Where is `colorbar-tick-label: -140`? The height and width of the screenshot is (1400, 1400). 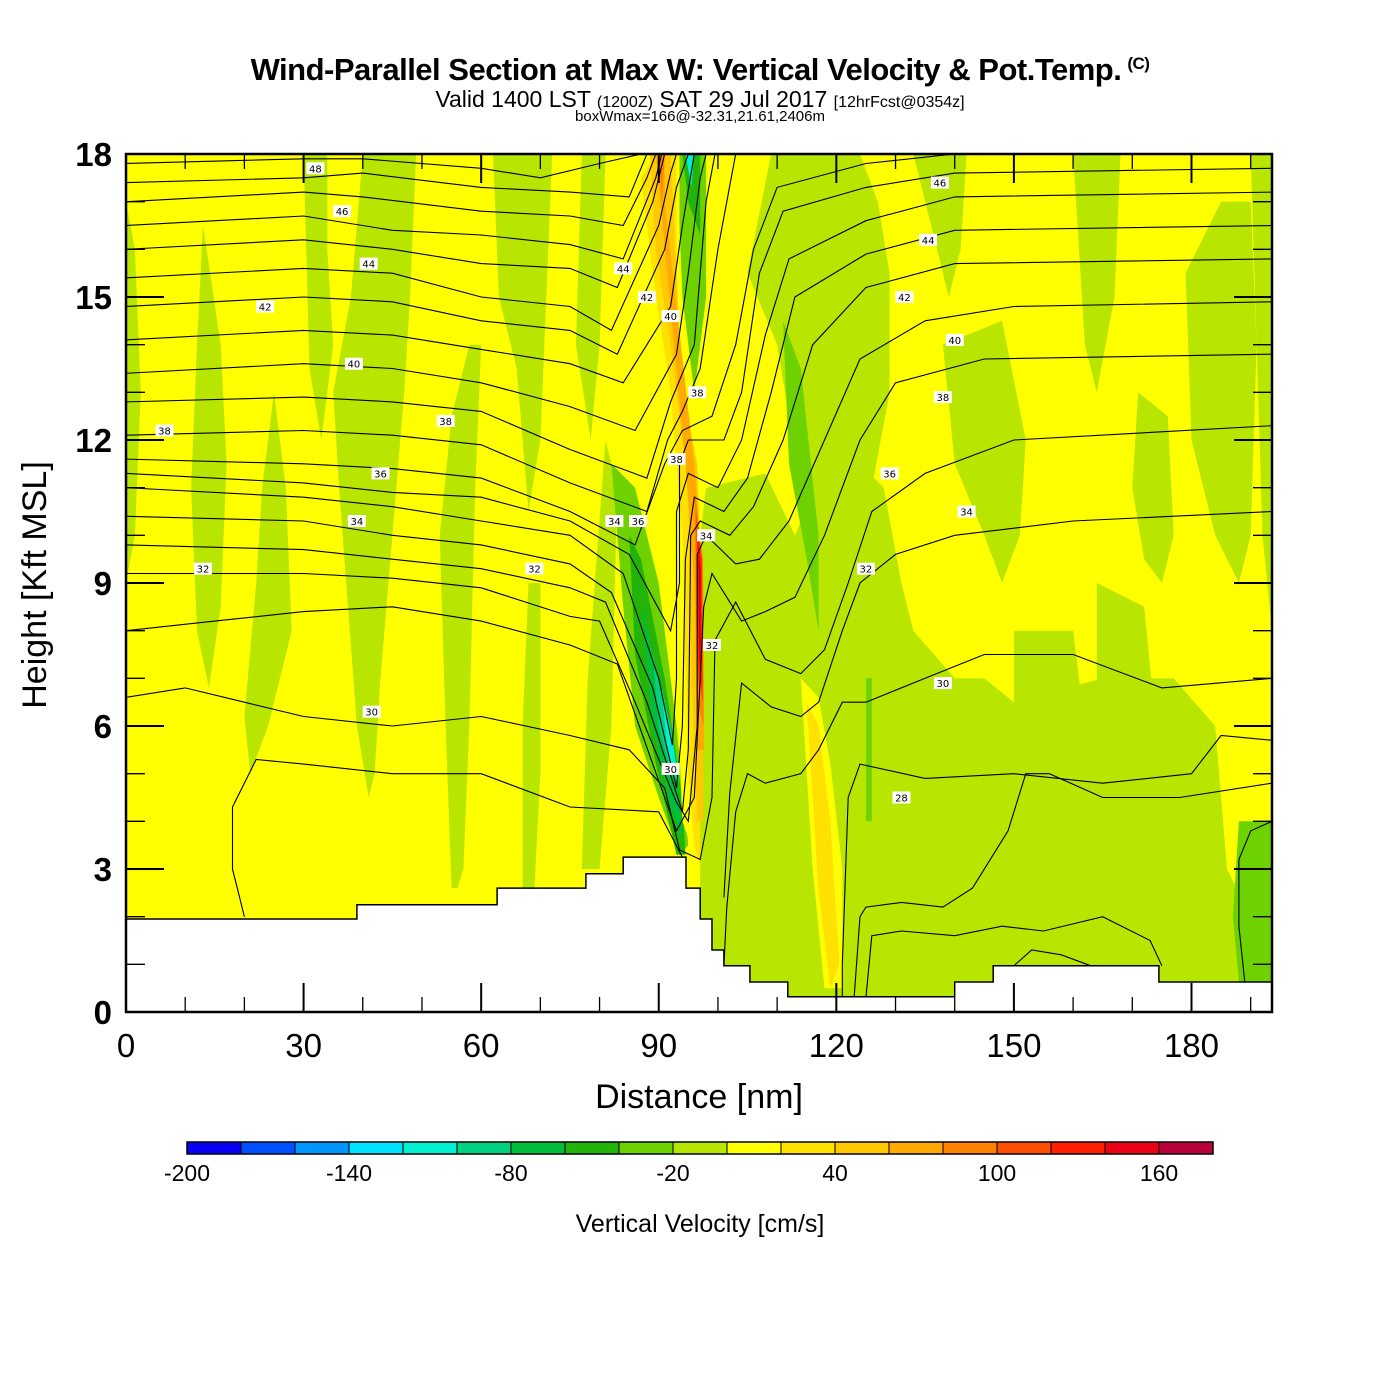
colorbar-tick-label: -140 is located at coordinates (349, 1173).